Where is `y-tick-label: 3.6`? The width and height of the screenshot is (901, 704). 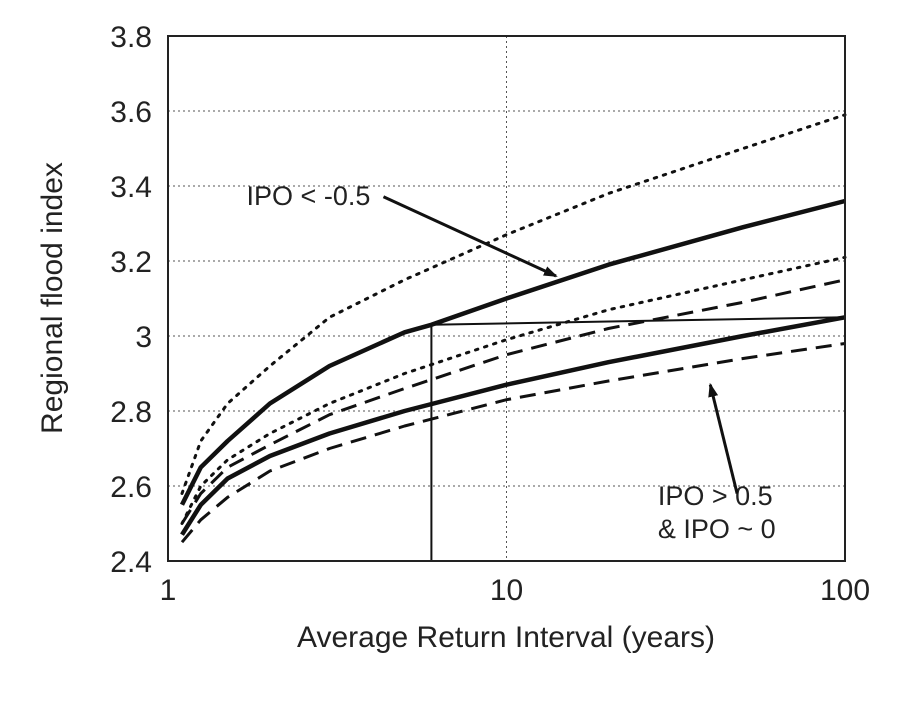 y-tick-label: 3.6 is located at coordinates (131, 112).